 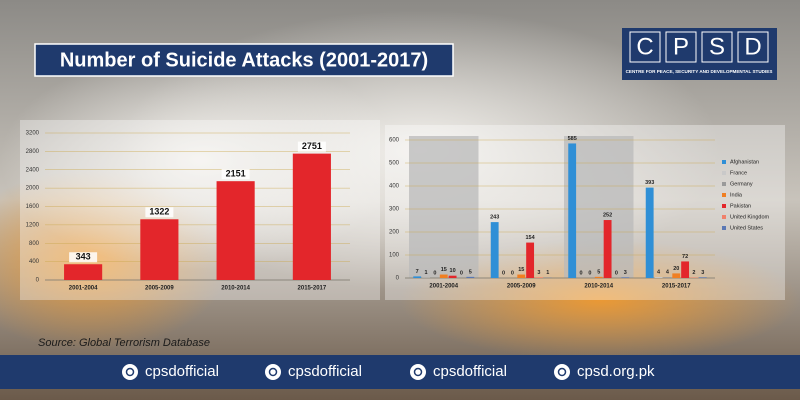 What do you see at coordinates (649, 183) in the screenshot?
I see `value-label: 393` at bounding box center [649, 183].